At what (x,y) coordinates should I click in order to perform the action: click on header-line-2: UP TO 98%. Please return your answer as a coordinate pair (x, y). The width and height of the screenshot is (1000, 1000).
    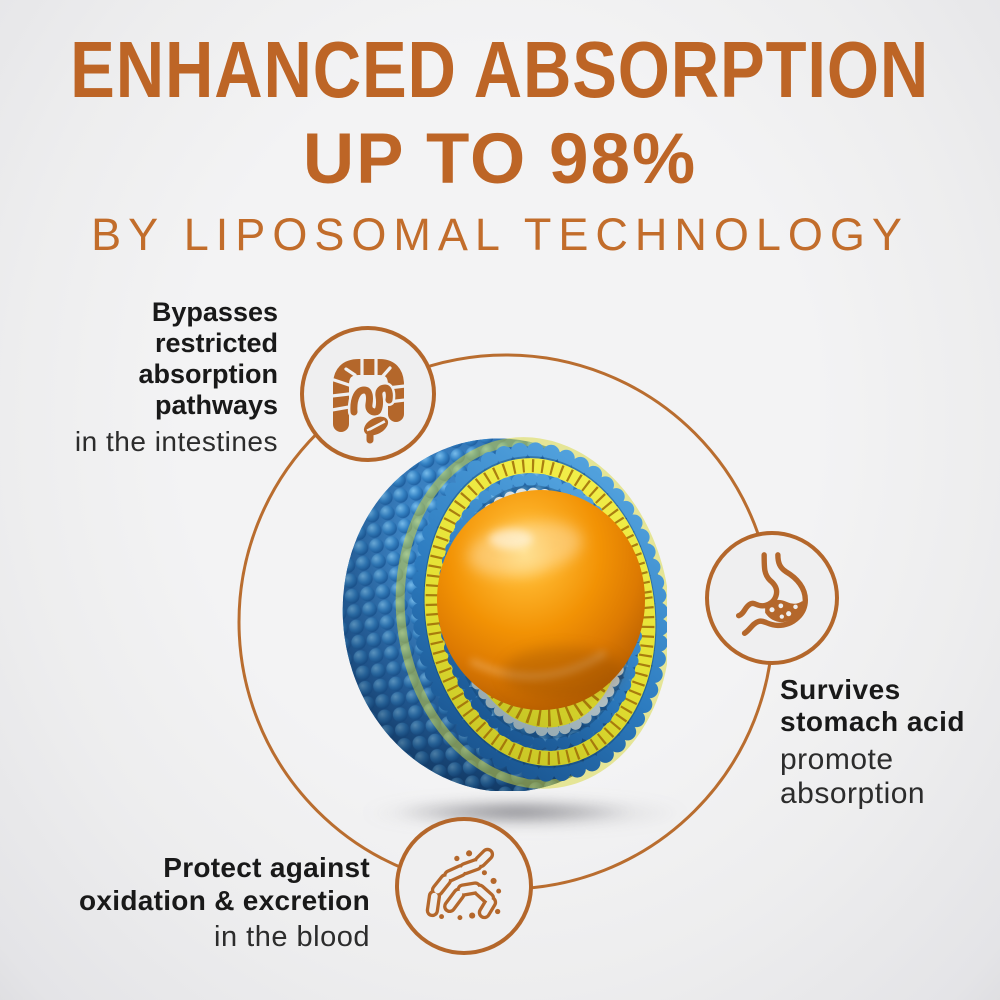
    Looking at the image, I should click on (500, 159).